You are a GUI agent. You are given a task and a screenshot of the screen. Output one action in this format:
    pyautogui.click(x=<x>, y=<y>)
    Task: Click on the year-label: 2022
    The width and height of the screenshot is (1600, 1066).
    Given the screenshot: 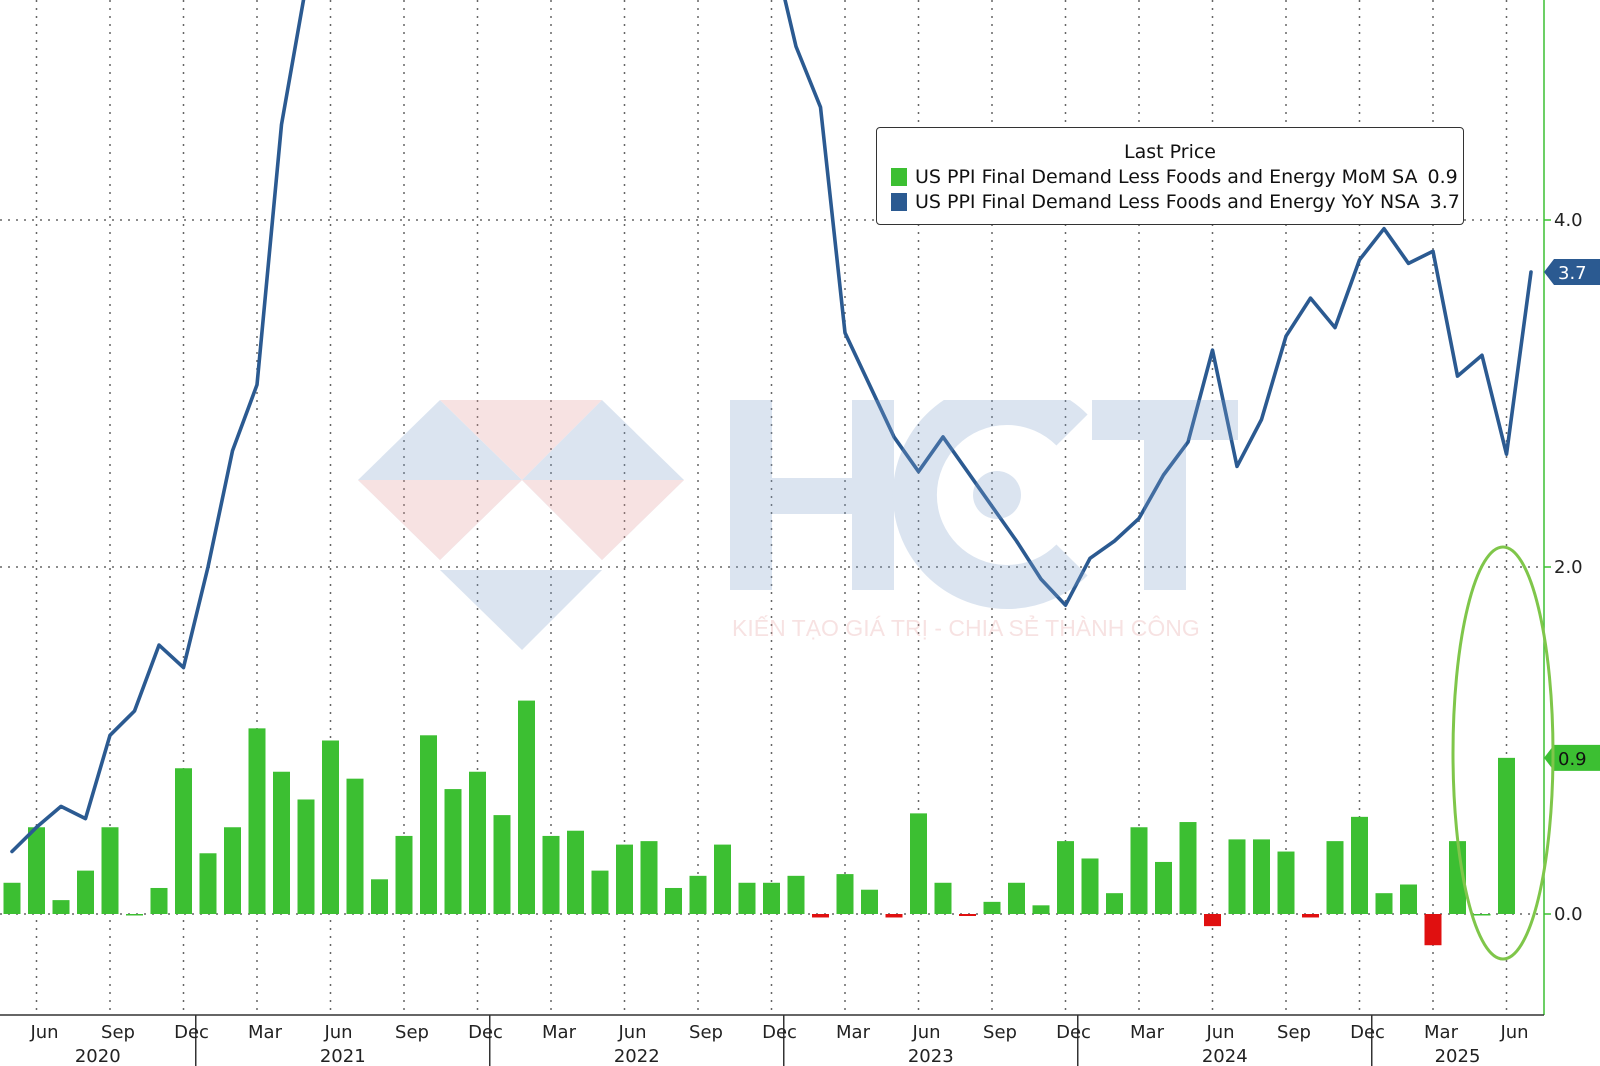 What is the action you would take?
    pyautogui.click(x=637, y=1056)
    